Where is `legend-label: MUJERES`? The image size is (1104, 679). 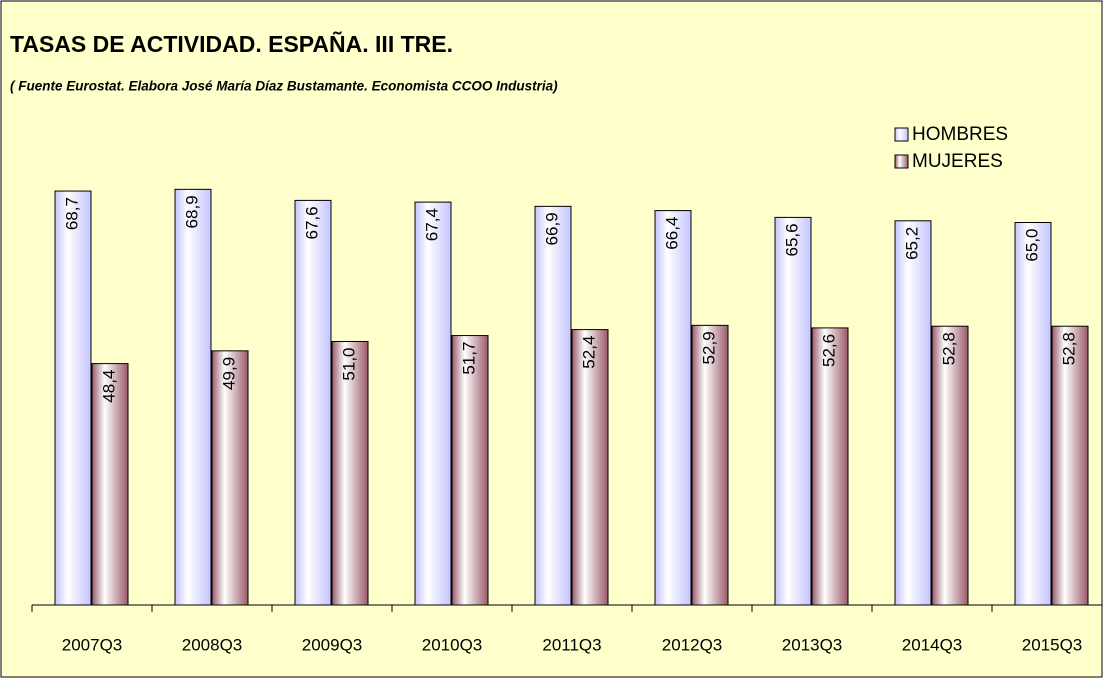
legend-label: MUJERES is located at coordinates (957, 161).